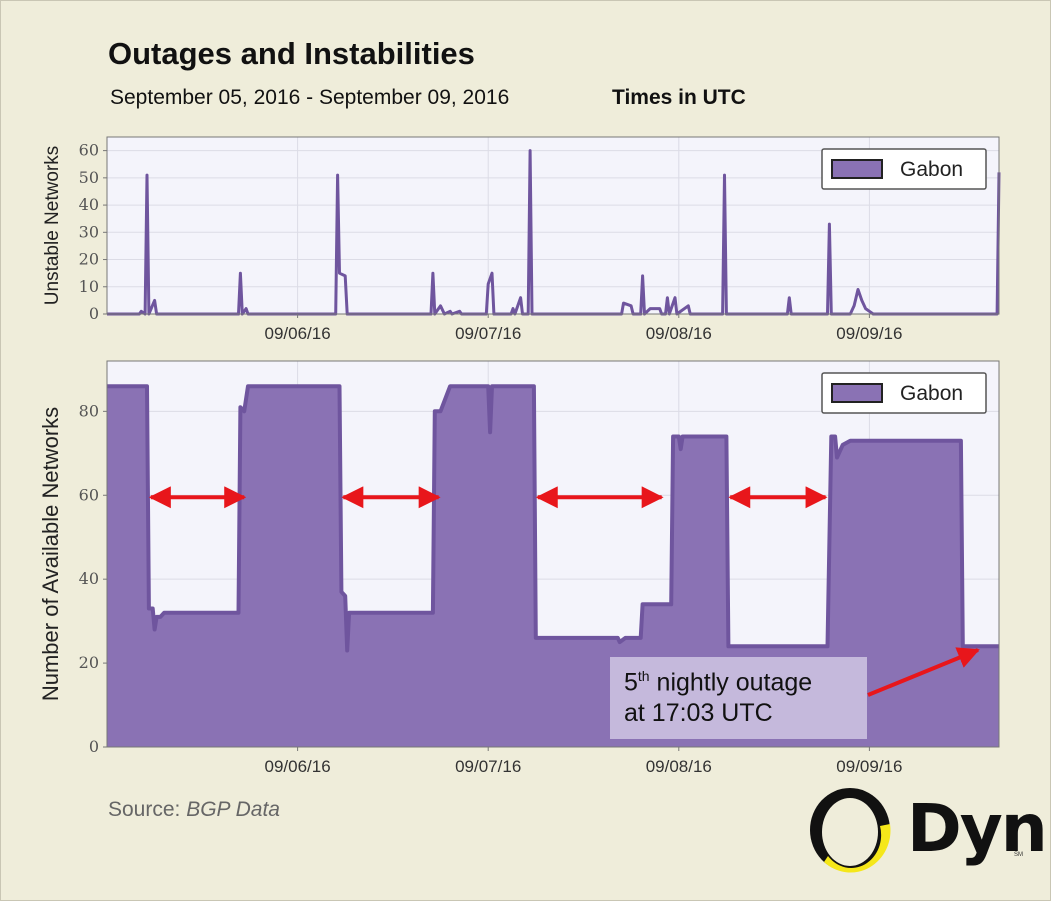 This screenshot has height=901, width=1051. Describe the element at coordinates (89, 177) in the screenshot. I see `y-tick-label: 50` at that location.